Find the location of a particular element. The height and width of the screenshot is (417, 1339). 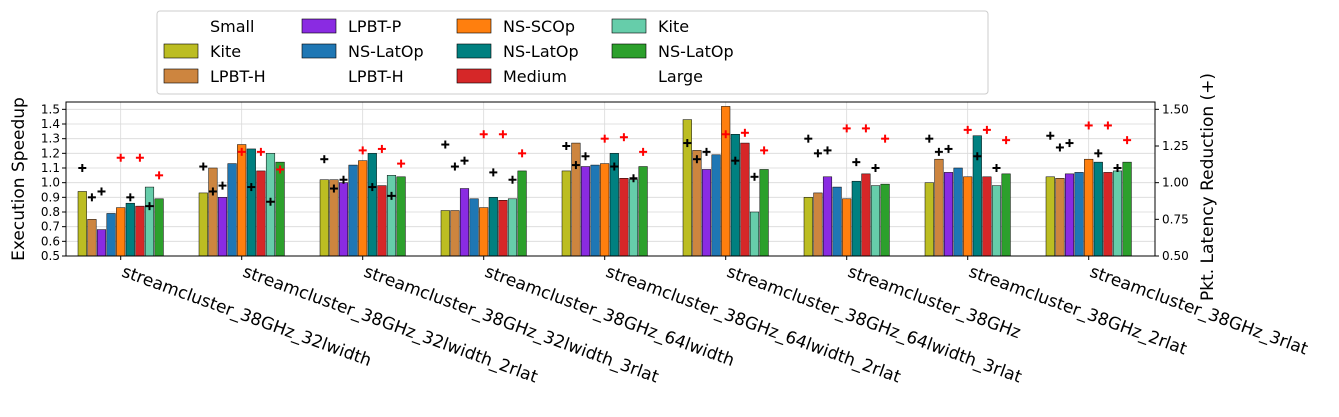

y-right-tick-label: 0.50 is located at coordinates (1175, 256).